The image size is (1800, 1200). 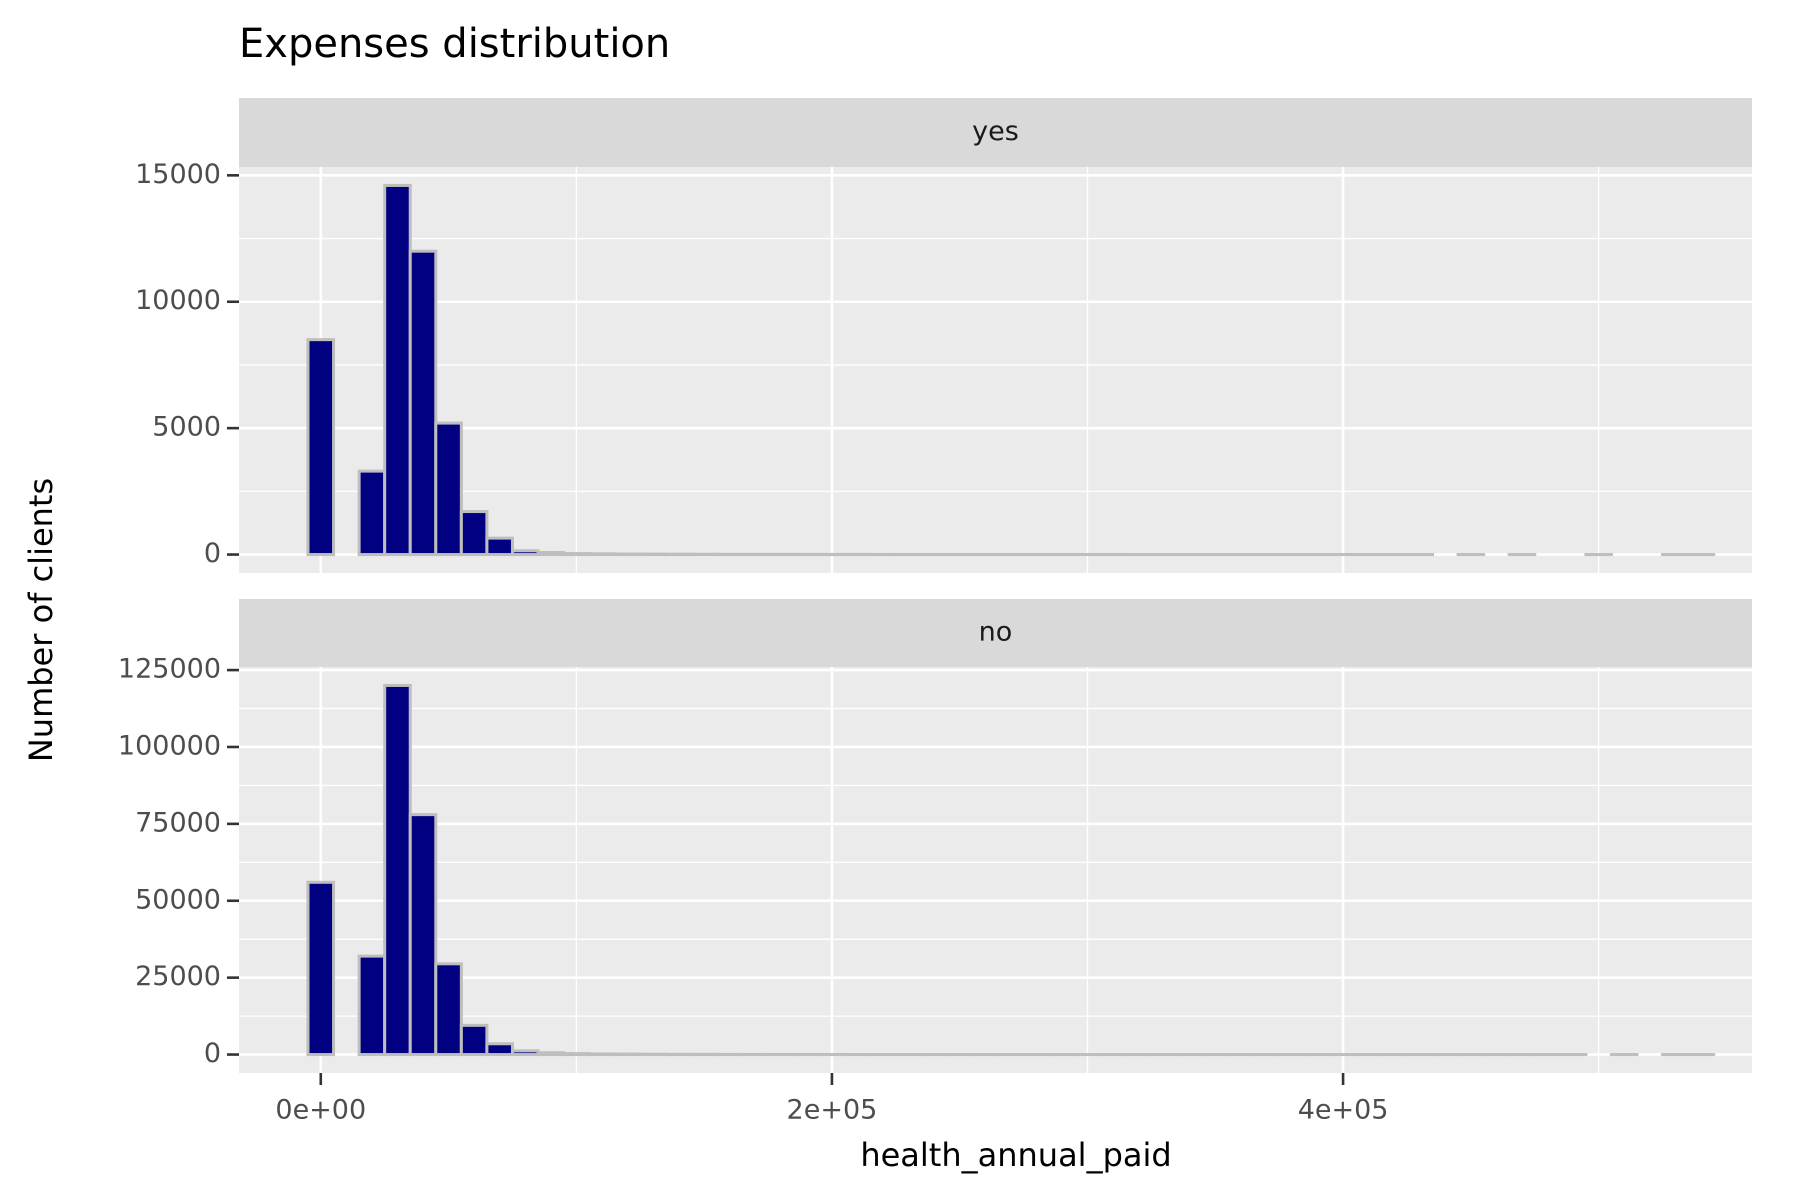 What do you see at coordinates (320, 1110) in the screenshot?
I see `x-tick-label: 0e+00` at bounding box center [320, 1110].